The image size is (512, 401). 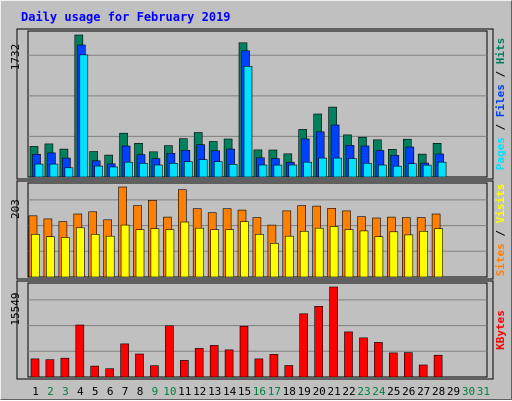 I want to click on legend-entry: Sites, so click(x=500, y=259).